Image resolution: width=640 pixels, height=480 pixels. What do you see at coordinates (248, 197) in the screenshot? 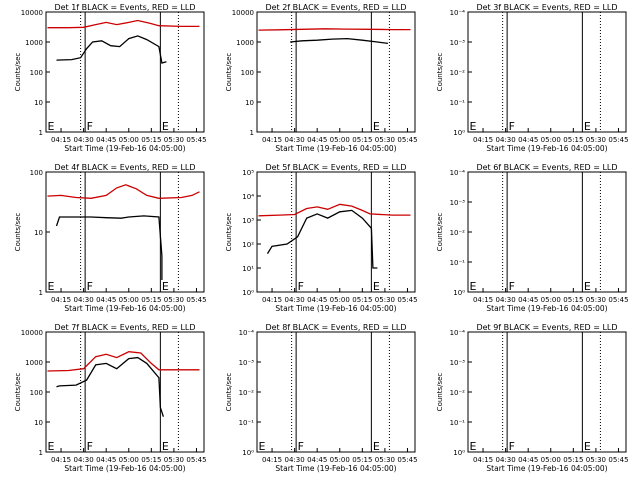
I see `y-tick-label: 10⁴` at bounding box center [248, 197].